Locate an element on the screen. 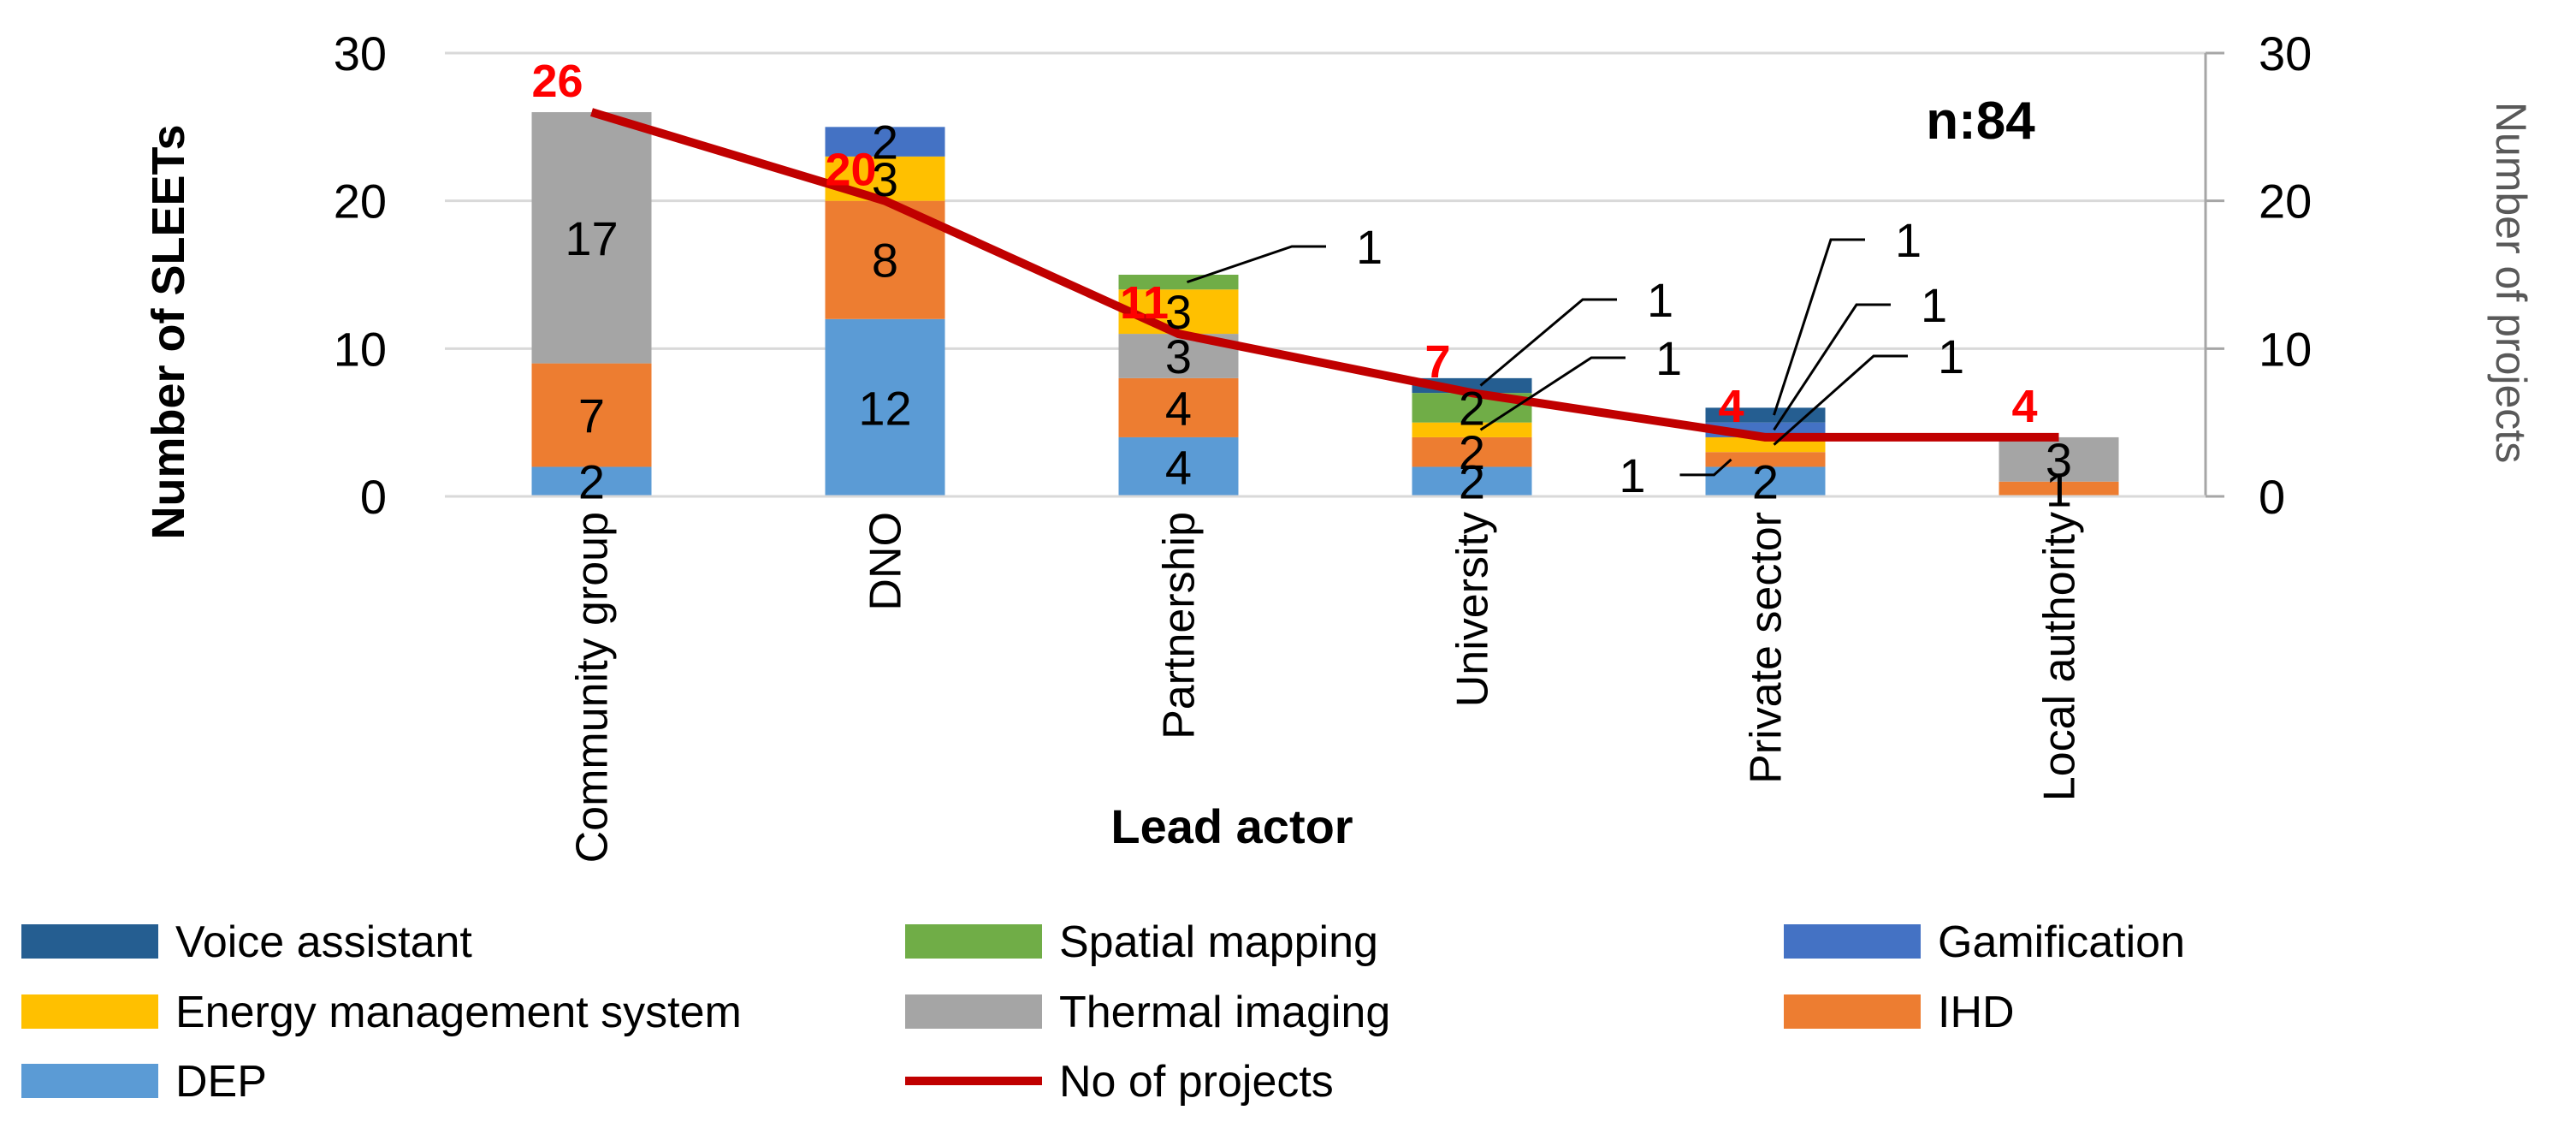  bar-private-sector-voice-assistant is located at coordinates (1766, 415).